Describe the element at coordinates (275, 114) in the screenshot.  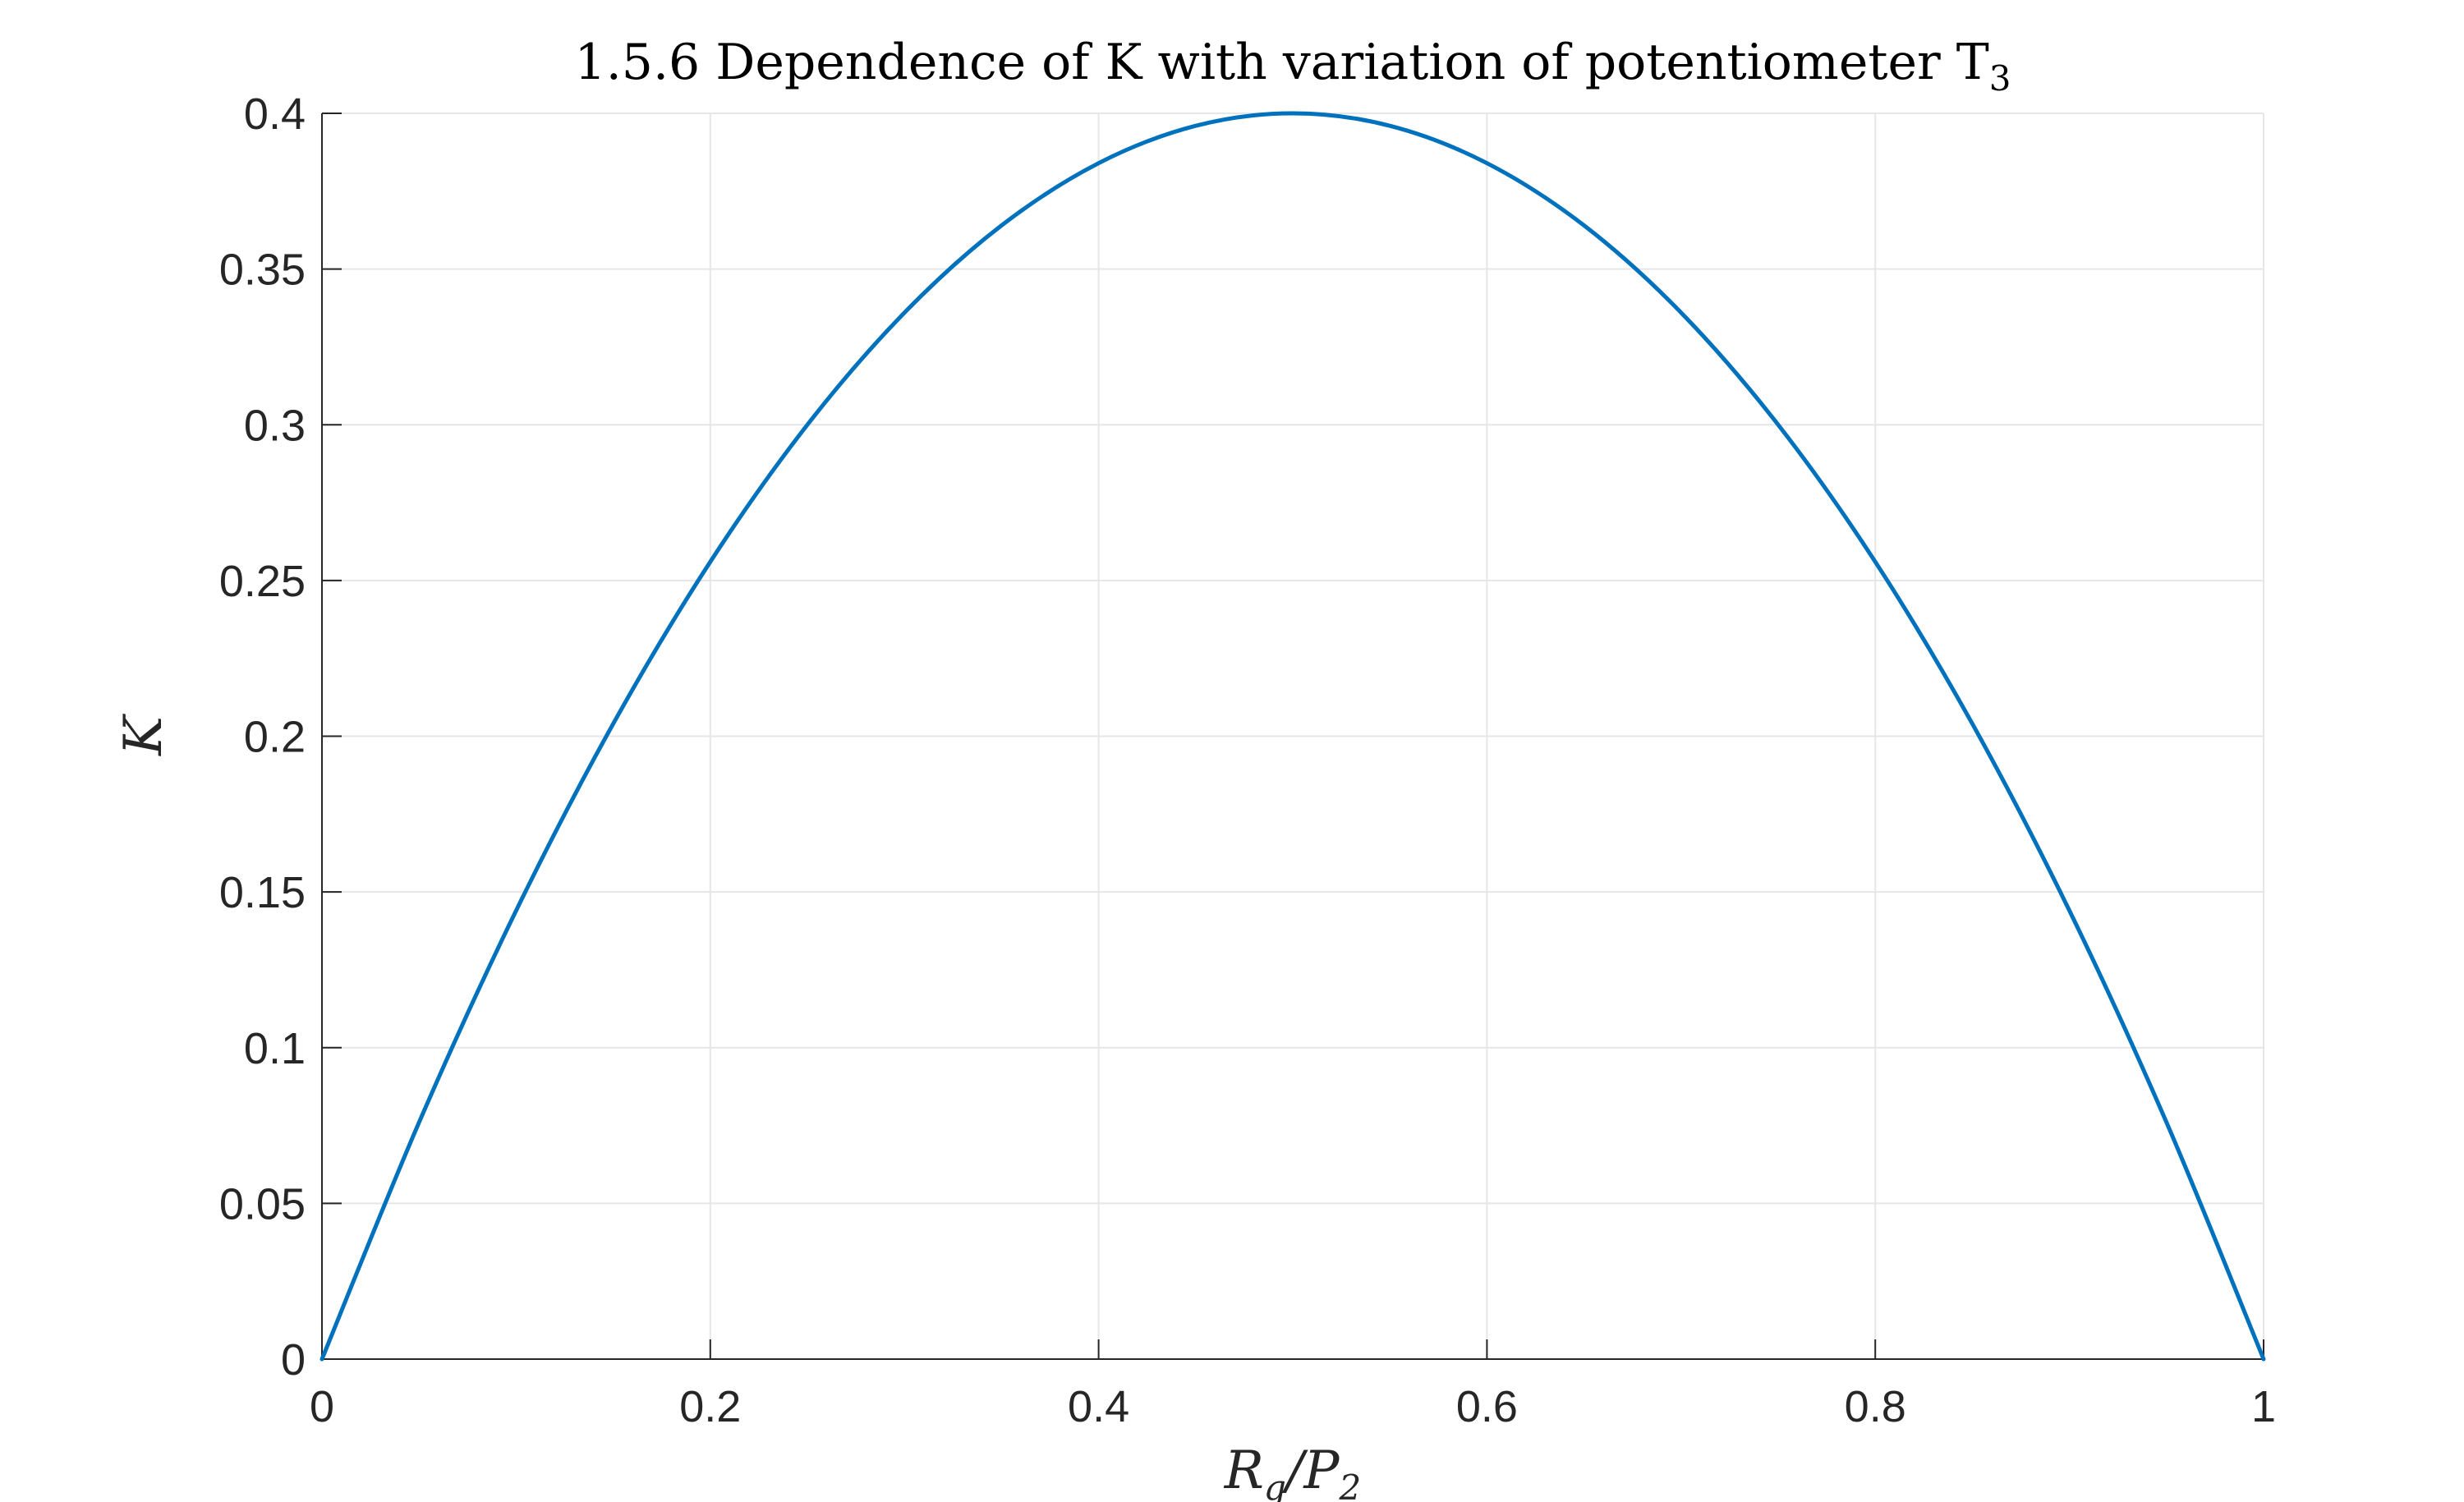
I see `y-tick-label-8: 0.4` at that location.